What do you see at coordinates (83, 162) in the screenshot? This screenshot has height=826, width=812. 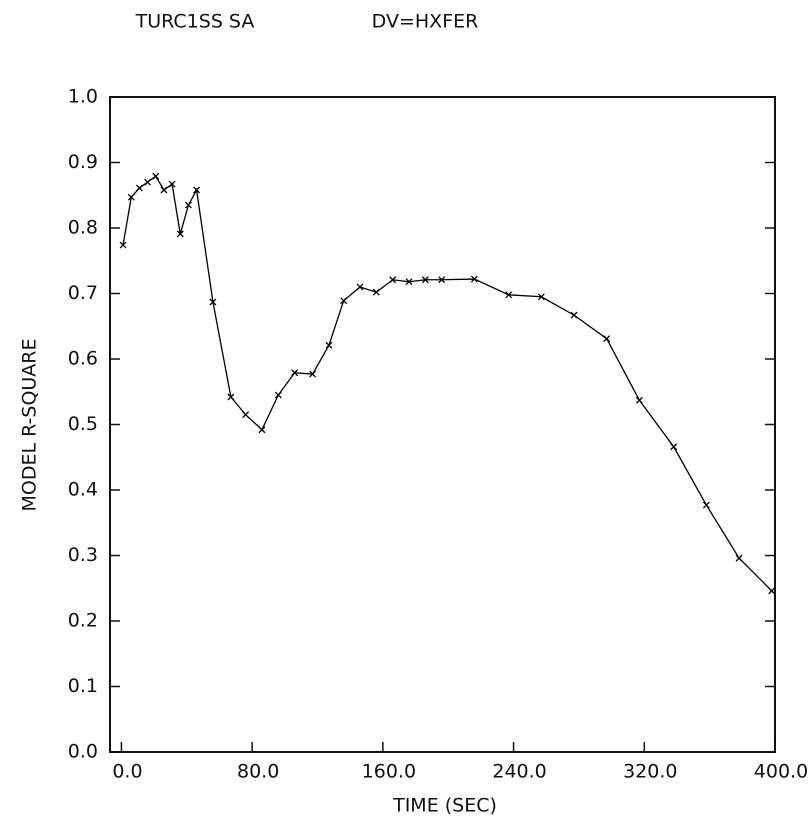 I see `y-tick-label: 0.9` at bounding box center [83, 162].